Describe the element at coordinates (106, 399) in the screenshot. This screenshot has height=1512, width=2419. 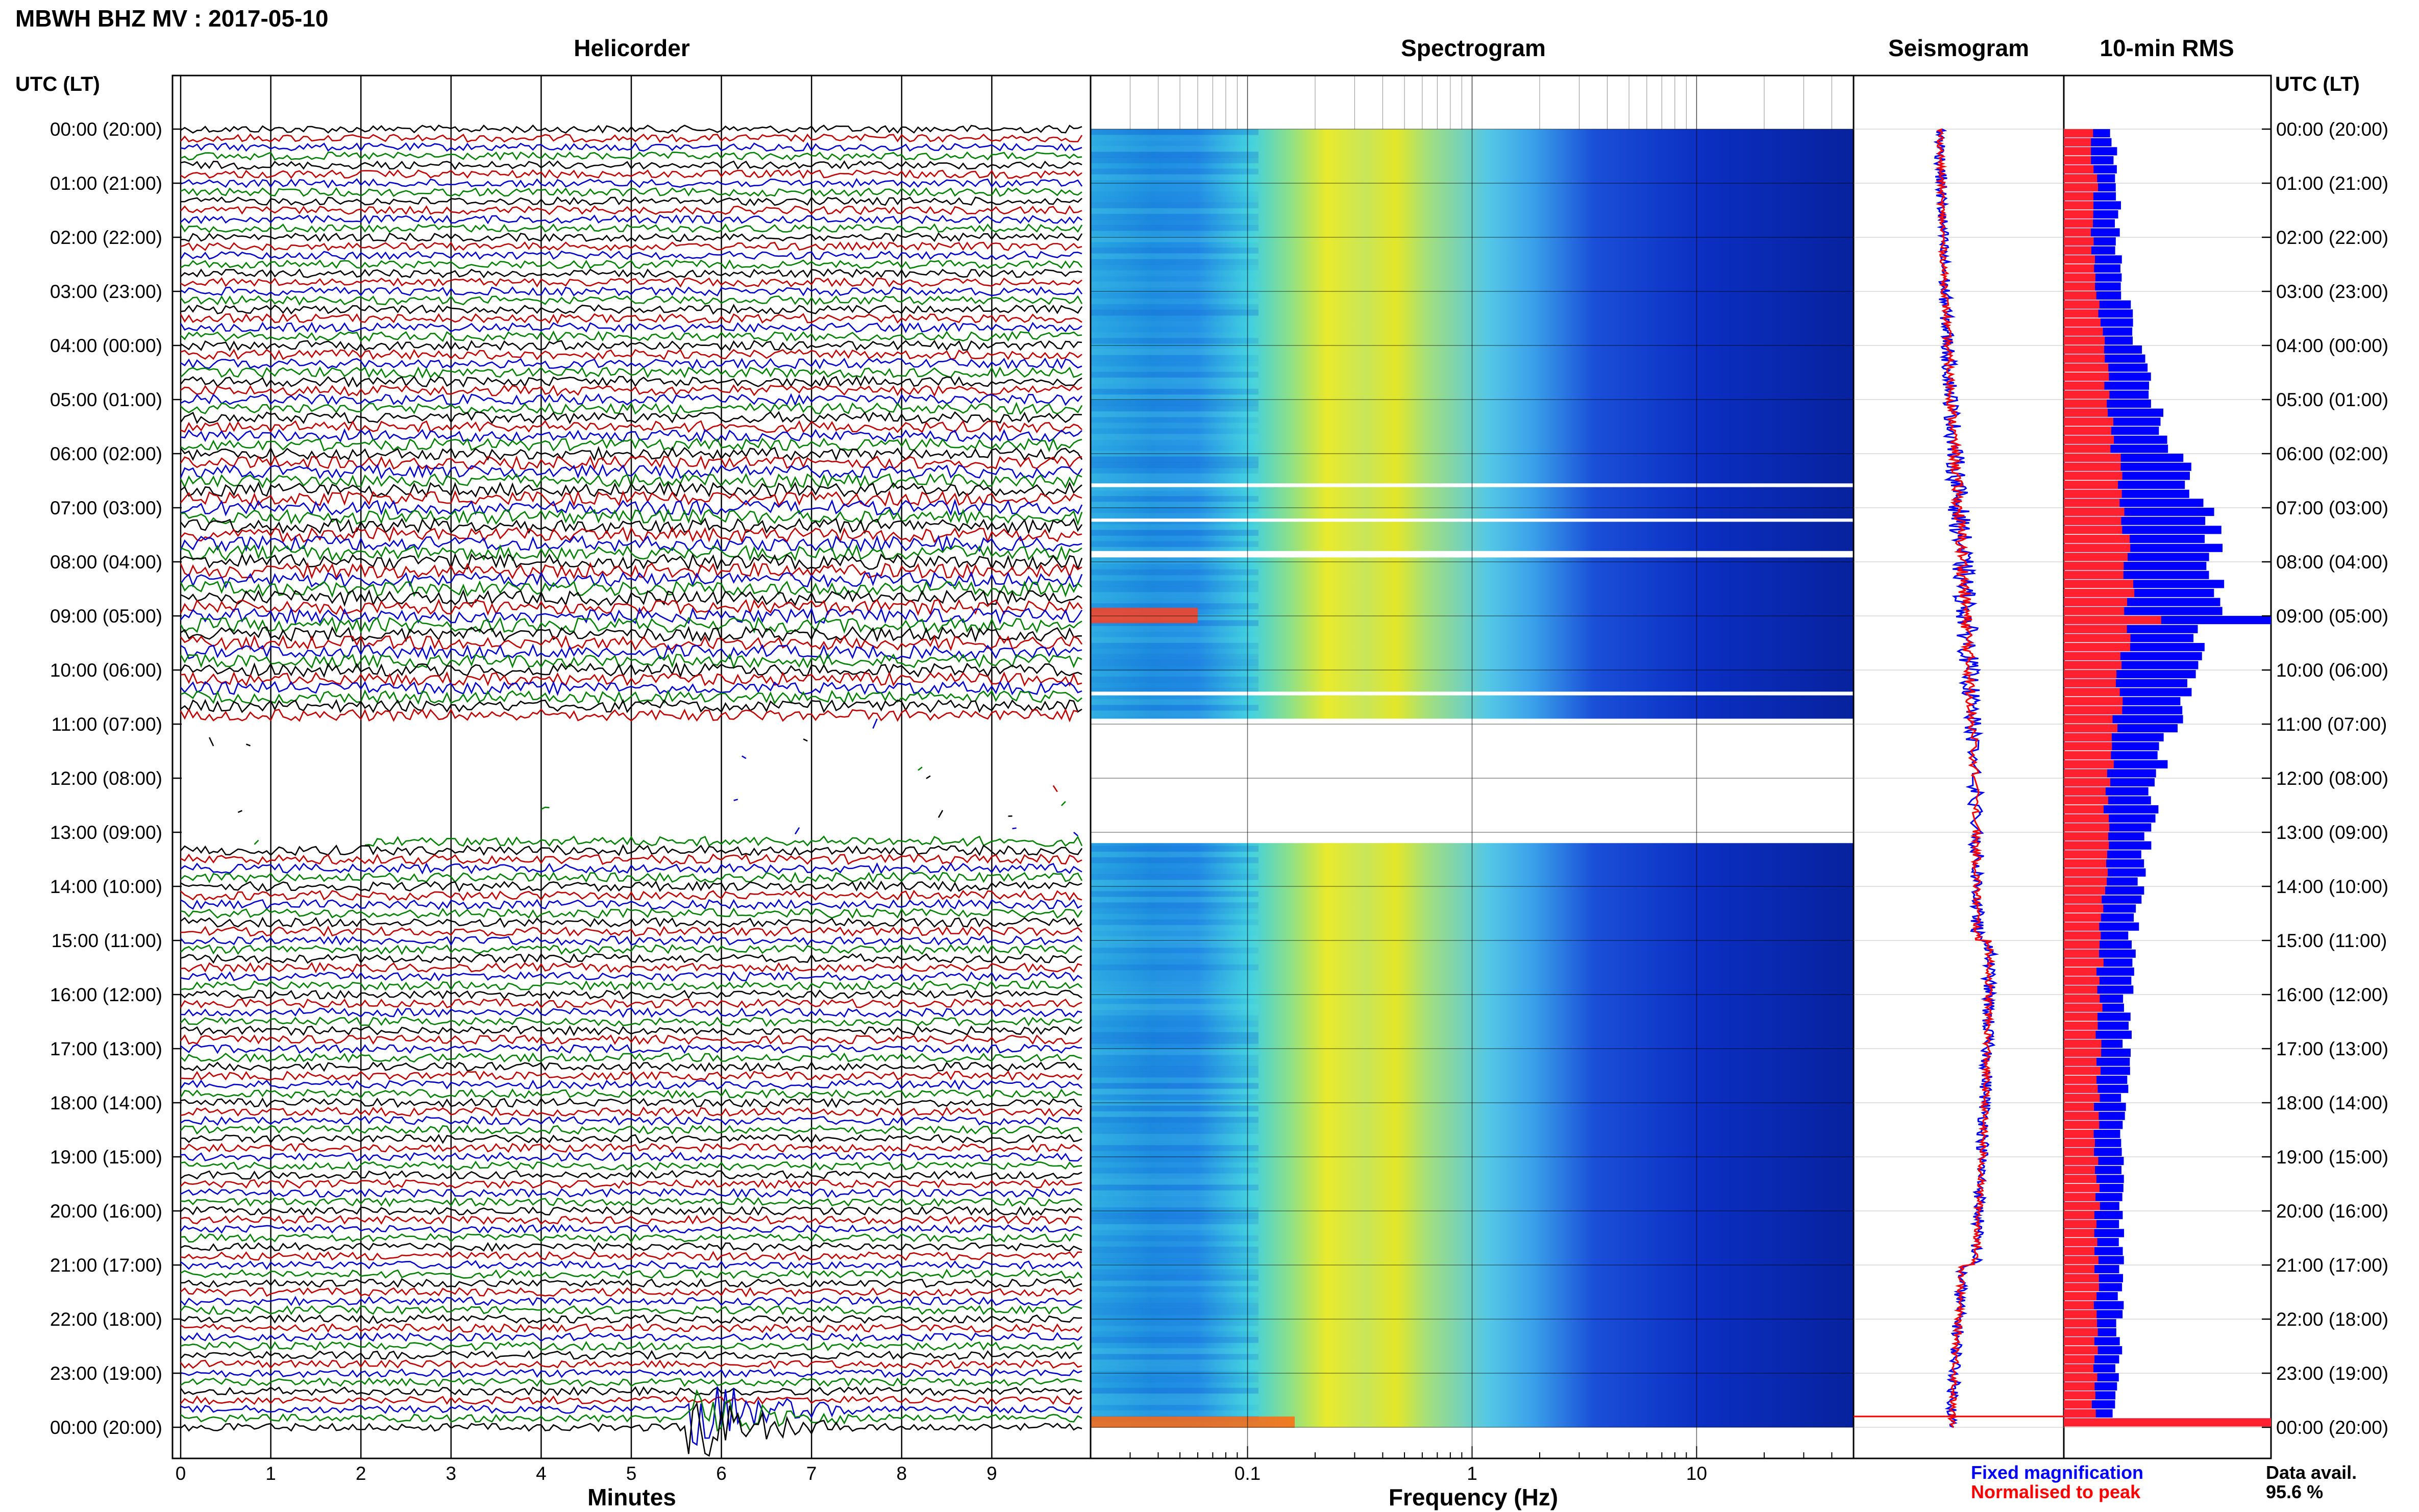
I see `left-time-tick-label: 05:00 (01:00)` at that location.